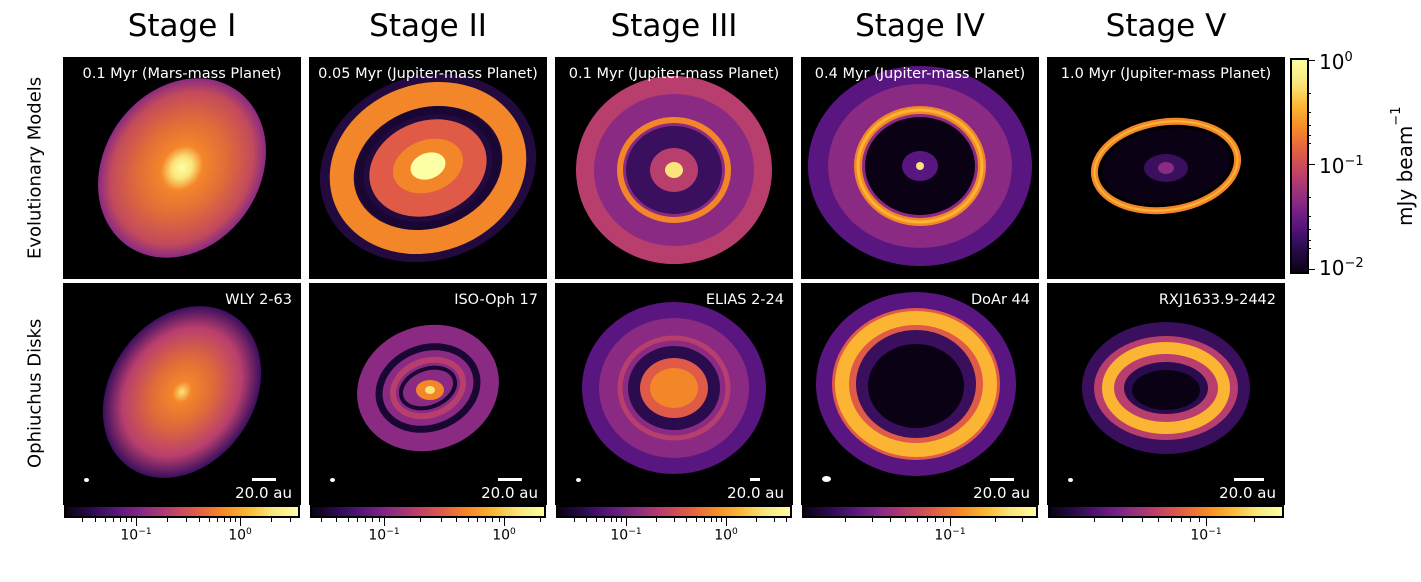 This screenshot has height=582, width=1421. I want to click on model-colorbar-tick-label: 10⁻¹, so click(1341, 165).